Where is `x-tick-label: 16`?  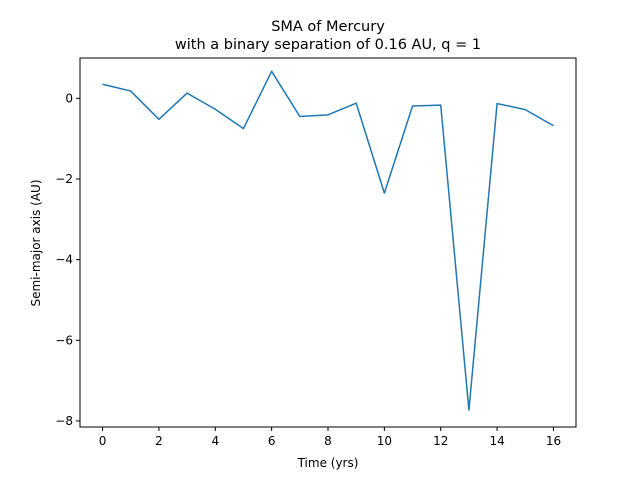 x-tick-label: 16 is located at coordinates (553, 441).